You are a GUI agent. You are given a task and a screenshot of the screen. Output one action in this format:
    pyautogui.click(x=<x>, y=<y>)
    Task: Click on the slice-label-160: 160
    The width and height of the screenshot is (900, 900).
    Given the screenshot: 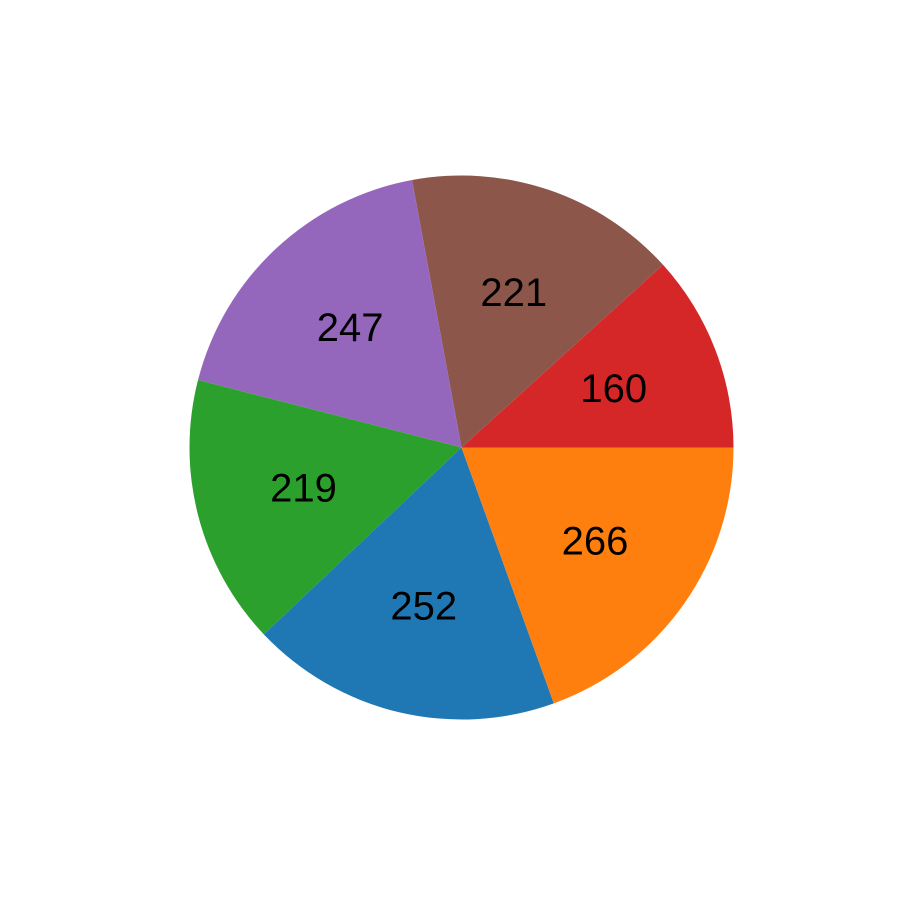 What is the action you would take?
    pyautogui.click(x=613, y=389)
    